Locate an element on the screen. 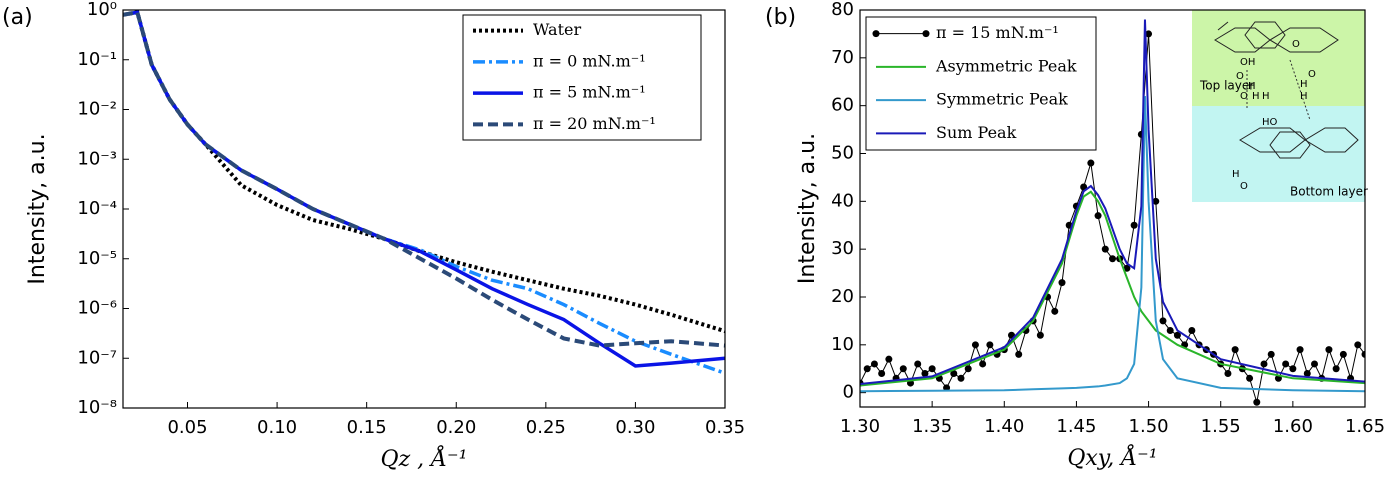 This screenshot has height=479, width=1386. x-tick-label: 0.35 is located at coordinates (725, 427).